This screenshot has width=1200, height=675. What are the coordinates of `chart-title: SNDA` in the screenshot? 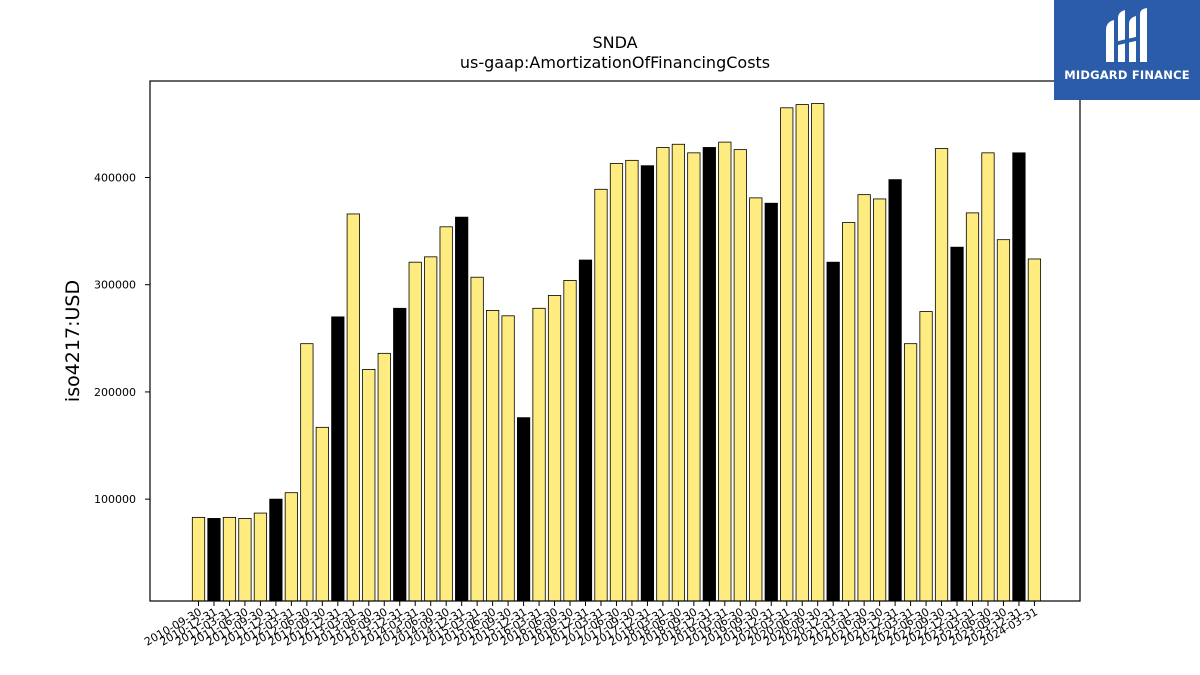 It's located at (614, 42).